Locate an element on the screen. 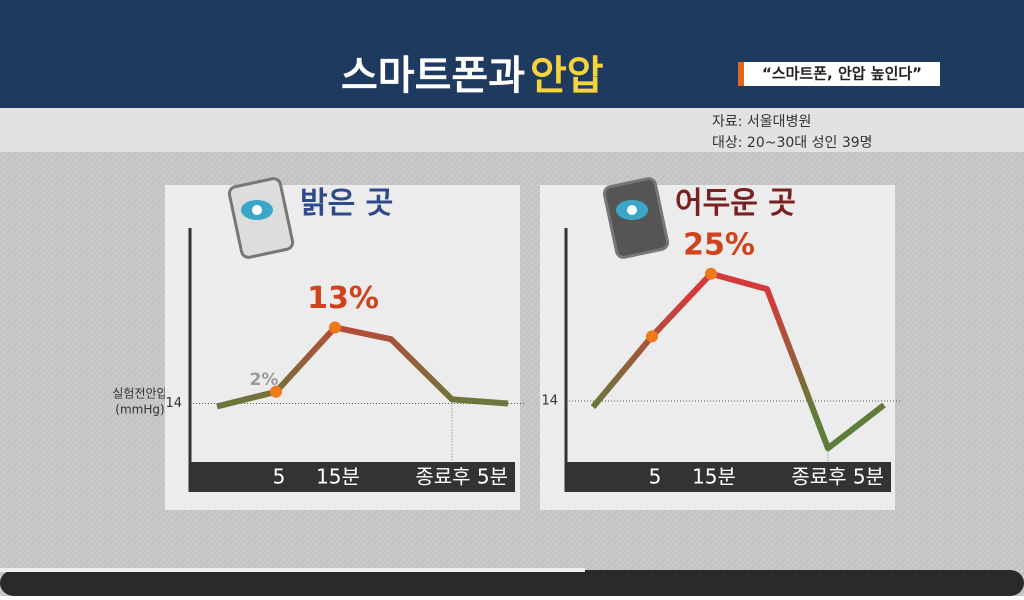 This screenshot has width=1024, height=600. source: 자료: 서울대병원 is located at coordinates (761, 122).